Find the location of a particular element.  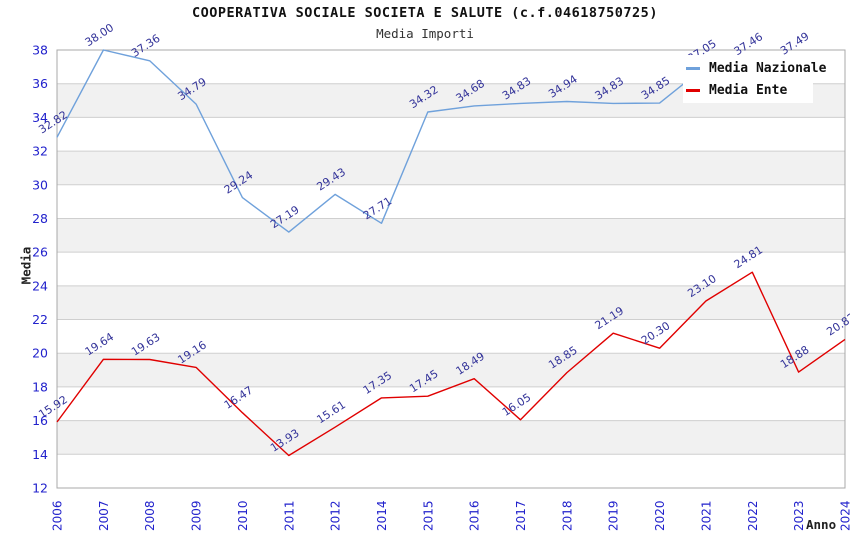

chart-subtitle: Media Importi is located at coordinates (425, 33).